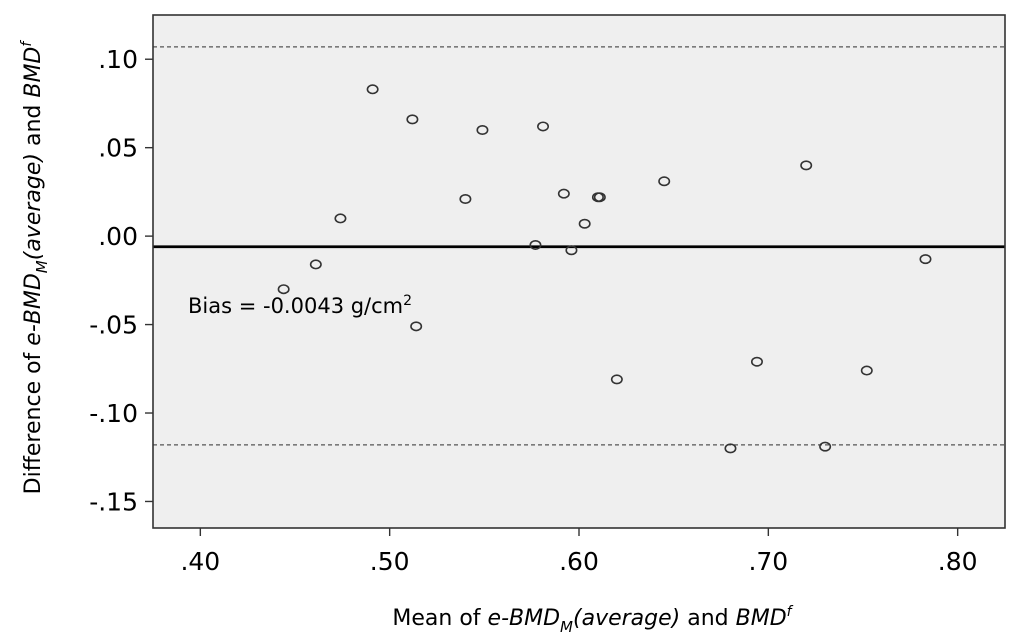 This screenshot has width=1024, height=641. What do you see at coordinates (761, 618) in the screenshot?
I see `x-label-term2: BMD` at bounding box center [761, 618].